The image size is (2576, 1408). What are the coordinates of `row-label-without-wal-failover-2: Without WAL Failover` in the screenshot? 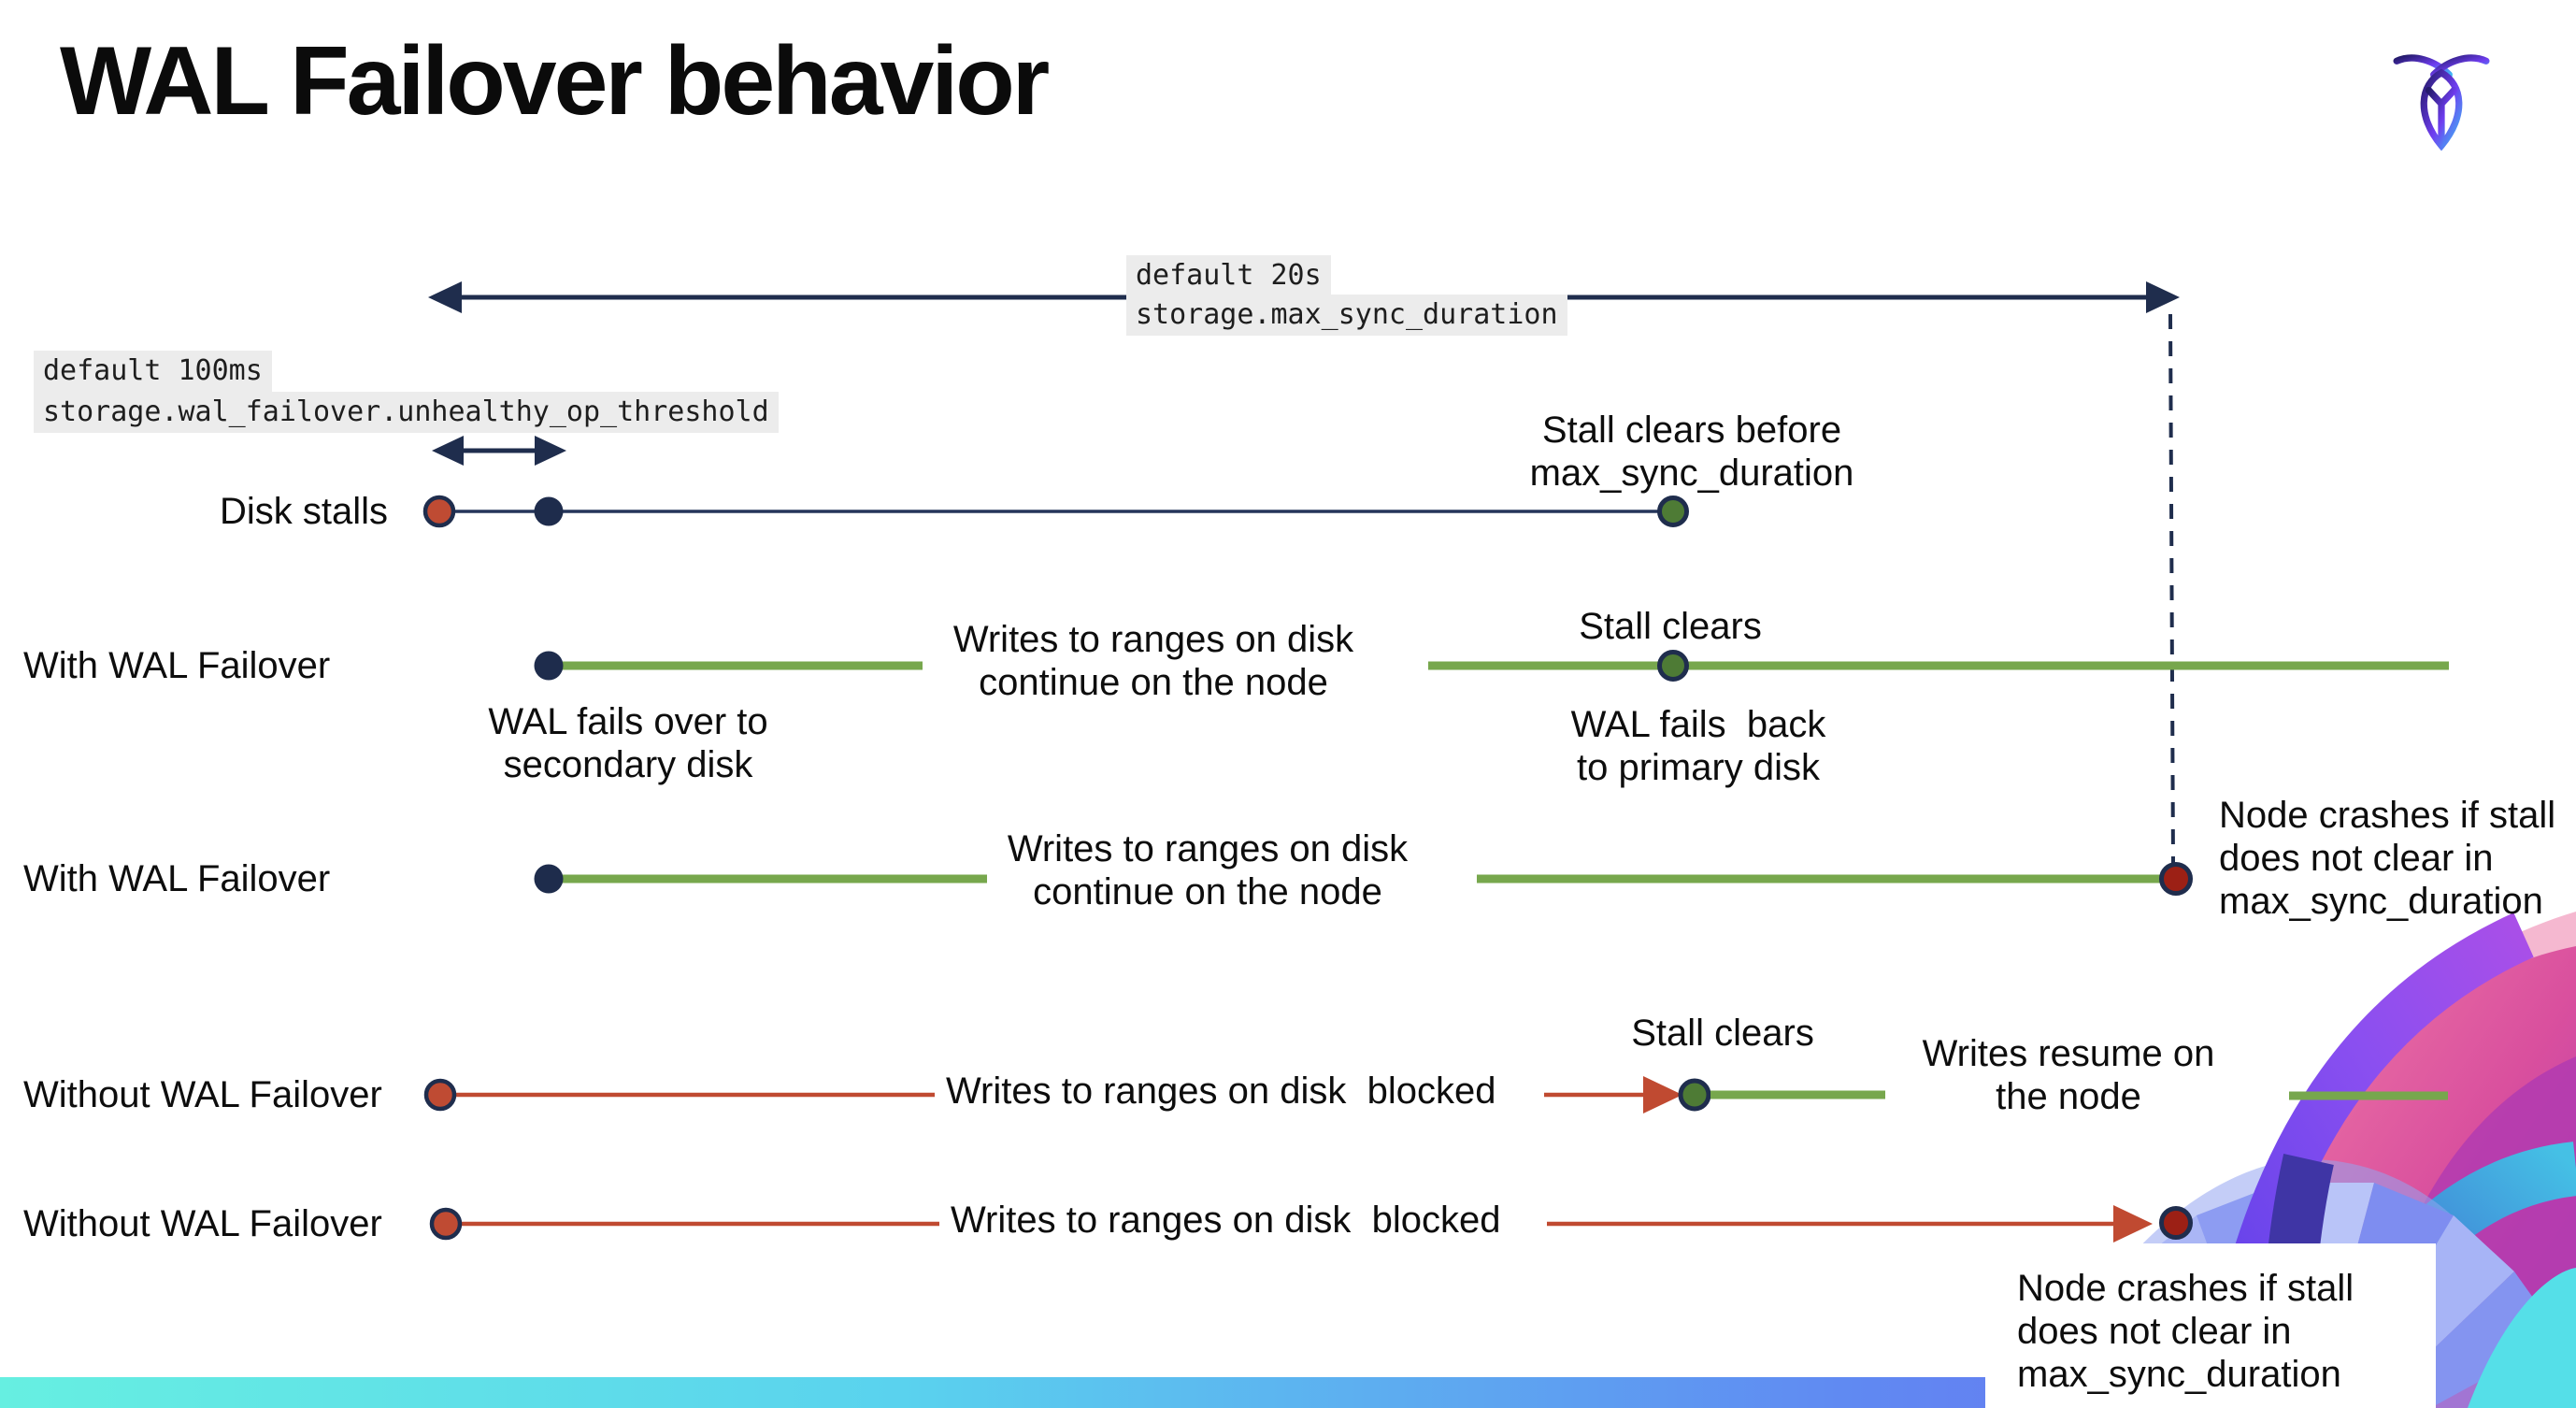 It's located at (202, 1223).